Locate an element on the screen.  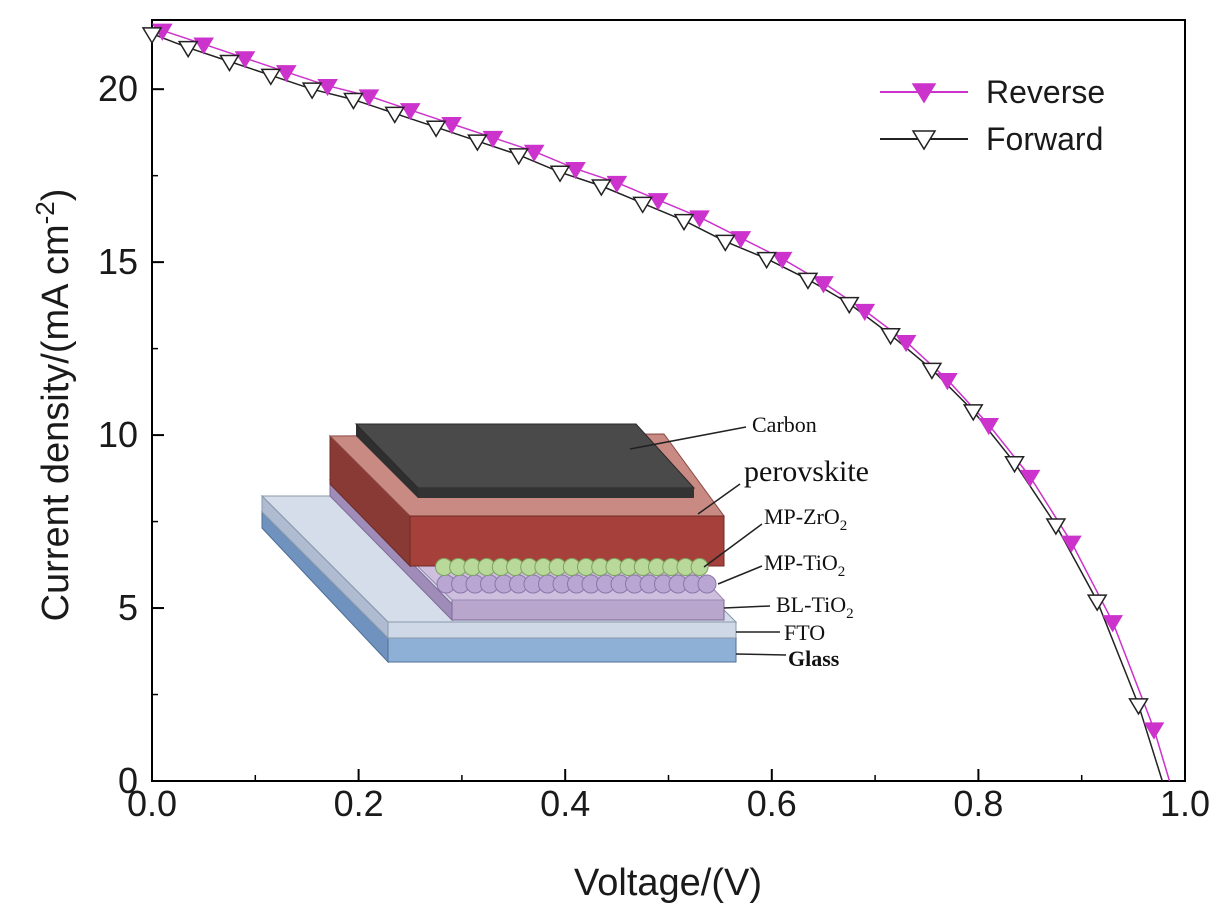
x-tick-labels: 0.0 0.2 0.4 0.6 0.8 1.0 is located at coordinates (668, 803).